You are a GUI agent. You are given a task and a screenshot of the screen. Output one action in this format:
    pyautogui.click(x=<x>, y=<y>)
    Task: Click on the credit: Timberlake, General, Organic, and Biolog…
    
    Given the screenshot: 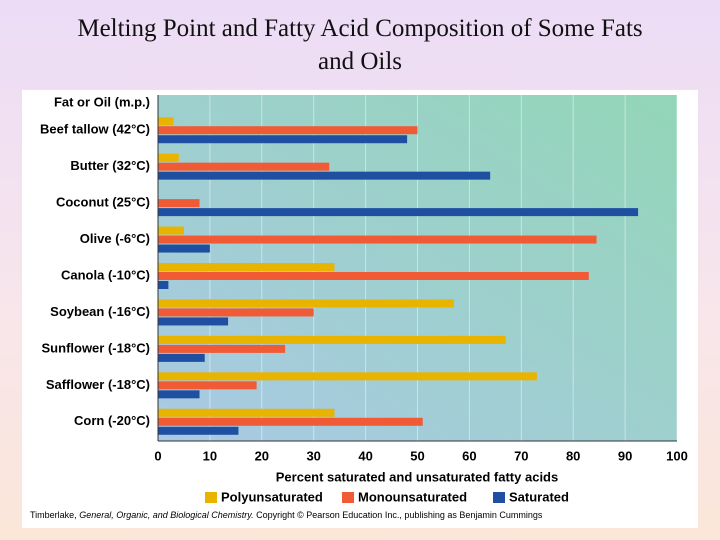 What is the action you would take?
    pyautogui.click(x=286, y=515)
    